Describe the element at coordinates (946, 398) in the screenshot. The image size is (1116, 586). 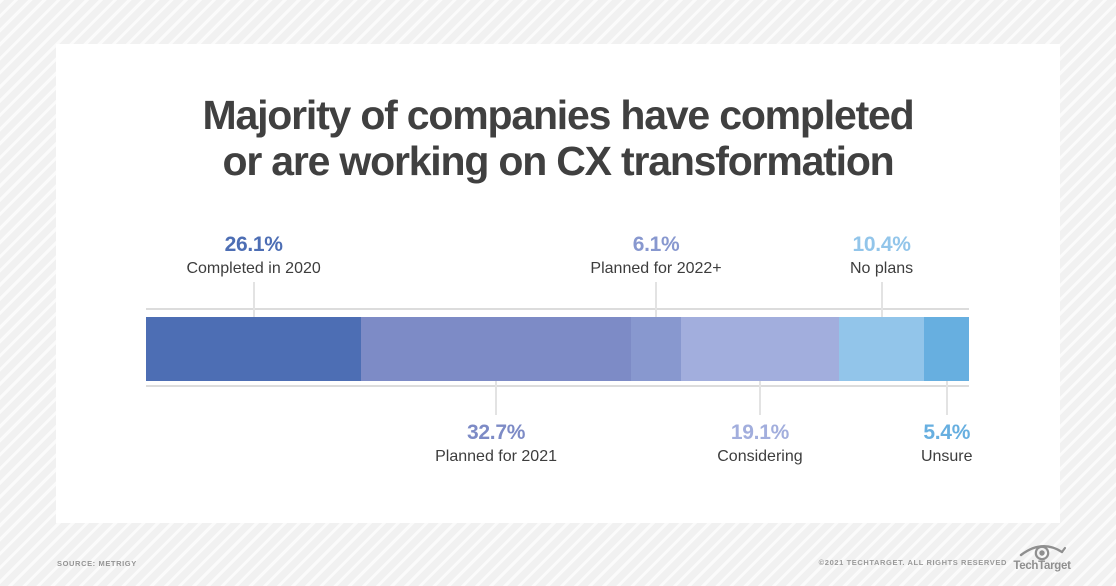
I see `connector-line-unsure` at that location.